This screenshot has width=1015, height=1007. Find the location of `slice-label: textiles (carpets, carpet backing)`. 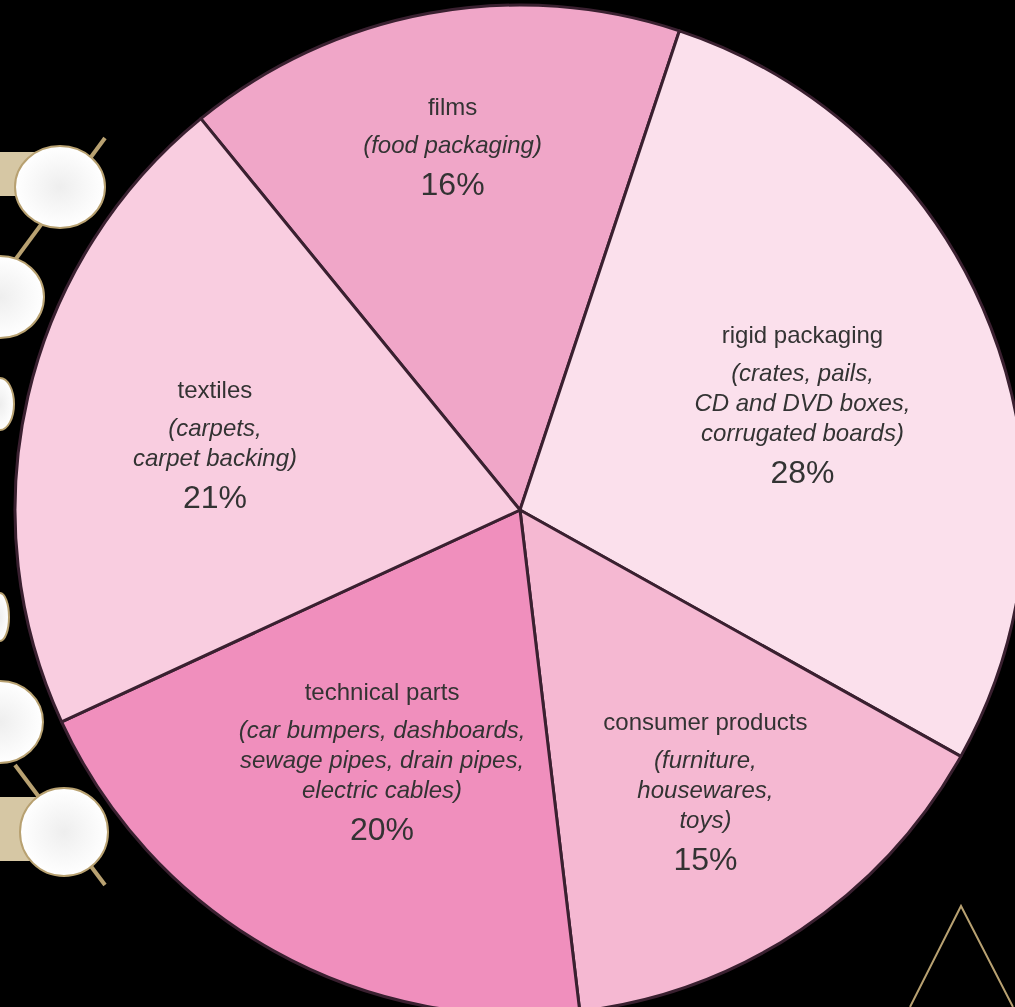

slice-label: textiles (carpets, carpet backing) is located at coordinates (214, 423).